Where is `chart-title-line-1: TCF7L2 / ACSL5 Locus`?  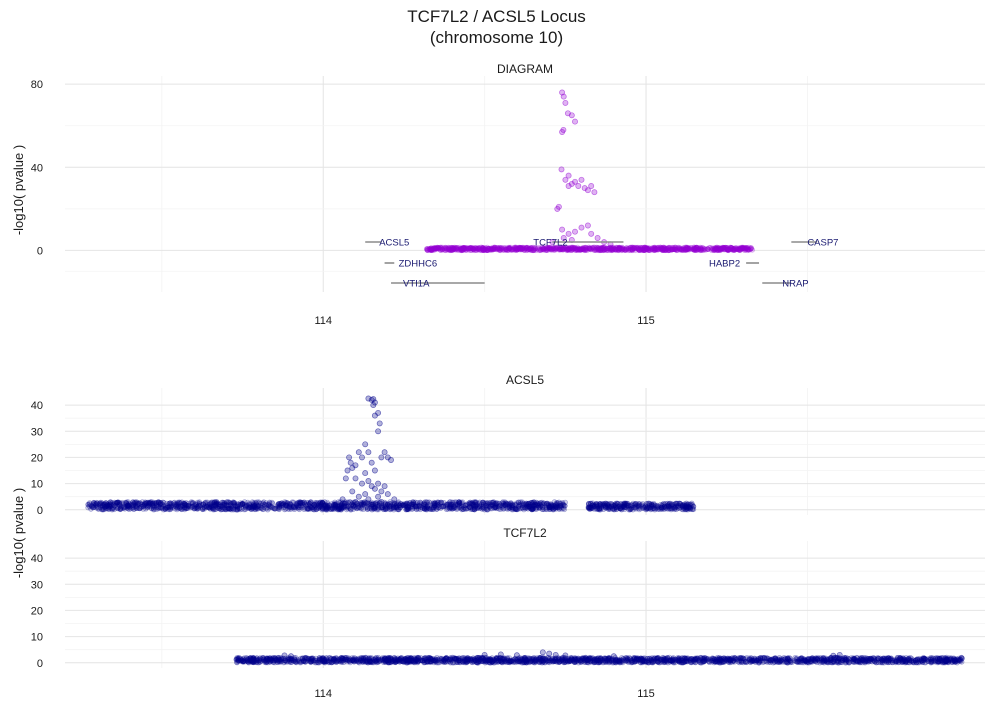 chart-title-line-1: TCF7L2 / ACSL5 Locus is located at coordinates (496, 16).